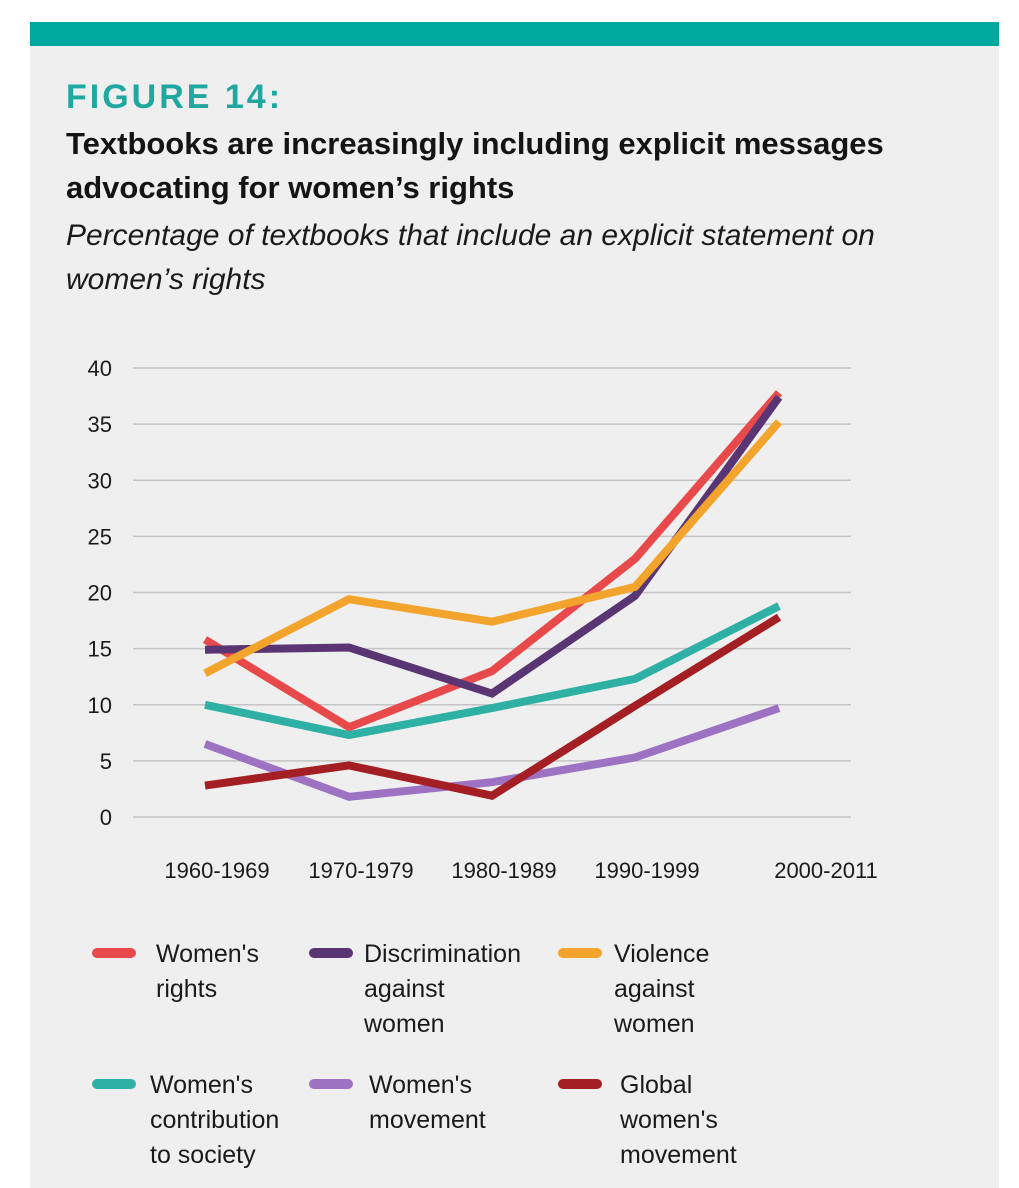 This screenshot has height=1188, width=1019. Describe the element at coordinates (442, 989) in the screenshot. I see `legend-label: Discrimination against women` at that location.